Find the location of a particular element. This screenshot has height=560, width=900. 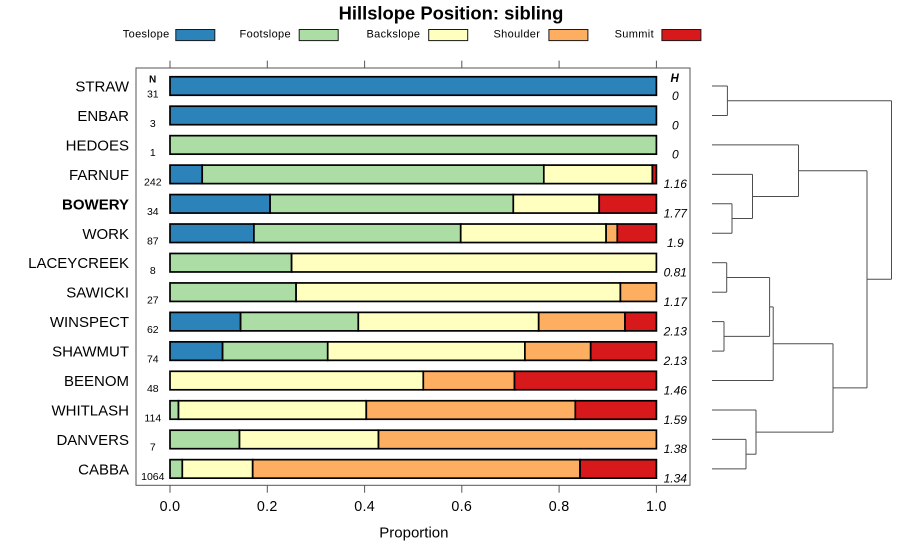

svg-text: 1.46 is located at coordinates (676, 390).